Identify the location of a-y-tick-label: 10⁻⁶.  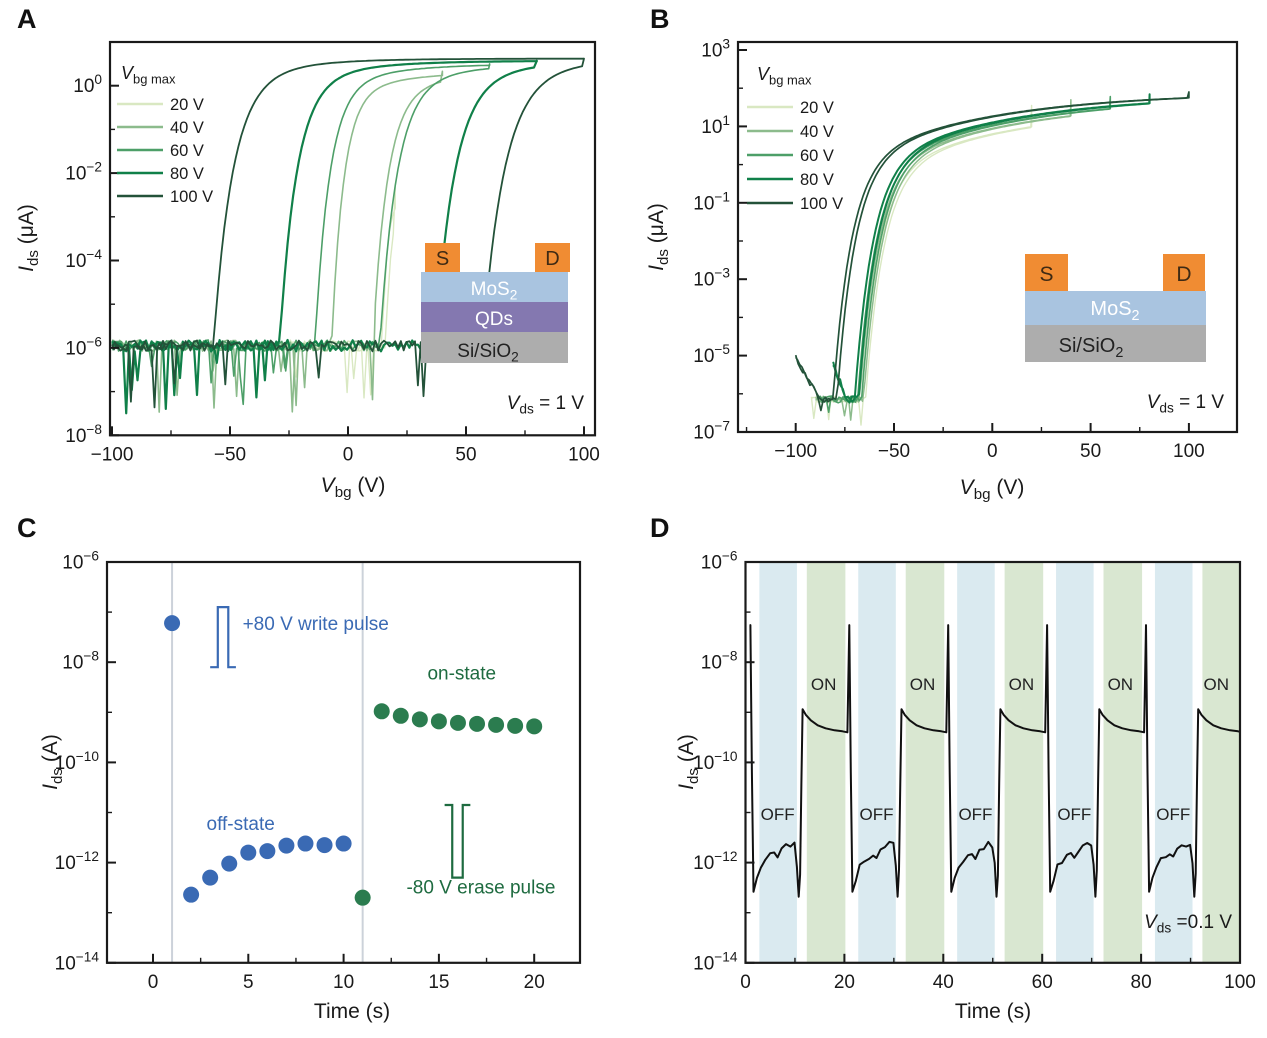
(83, 346).